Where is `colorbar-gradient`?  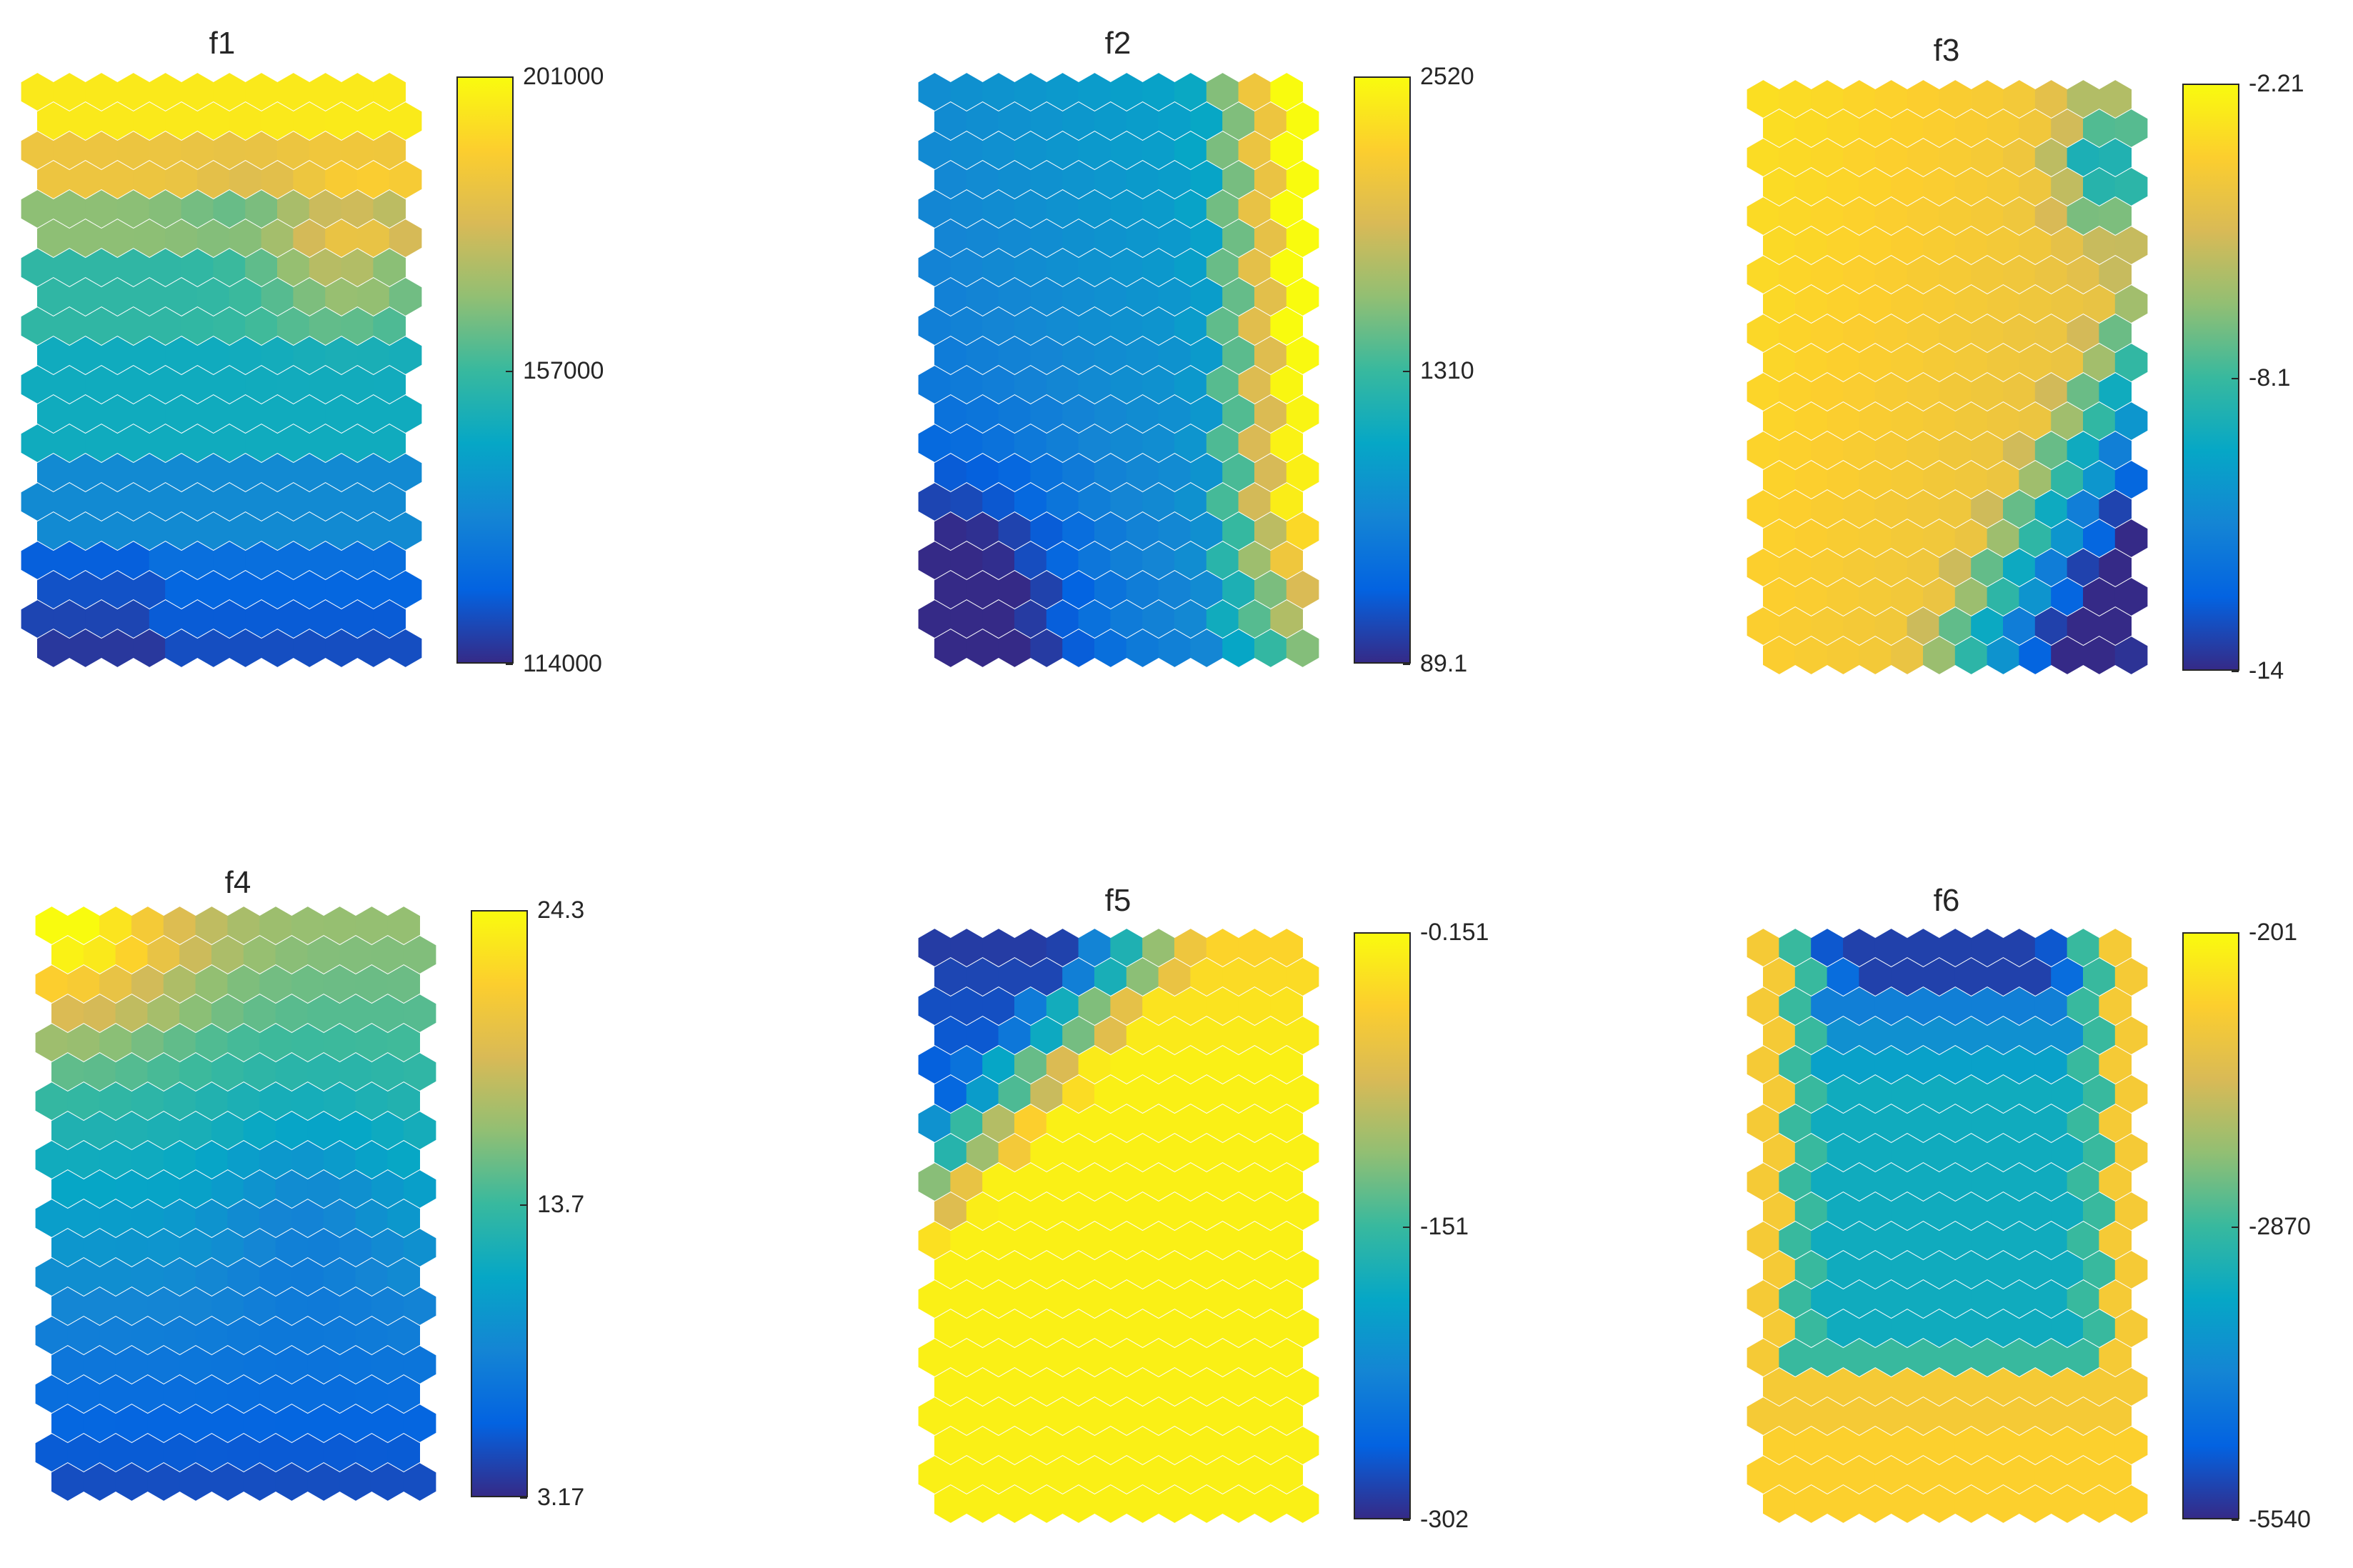 colorbar-gradient is located at coordinates (1382, 1225).